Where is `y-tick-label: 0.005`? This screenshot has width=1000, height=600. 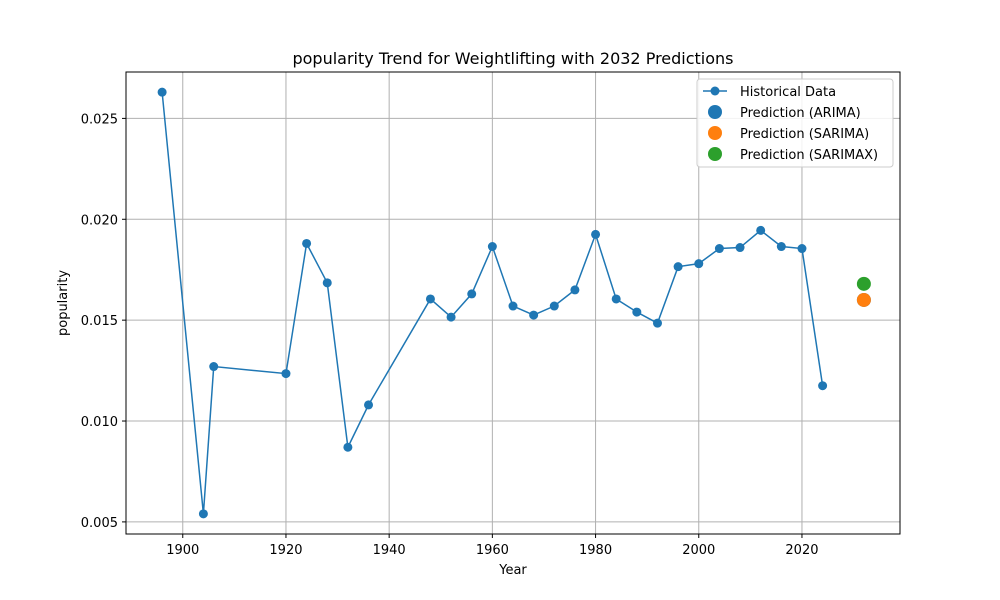 y-tick-label: 0.005 is located at coordinates (99, 523).